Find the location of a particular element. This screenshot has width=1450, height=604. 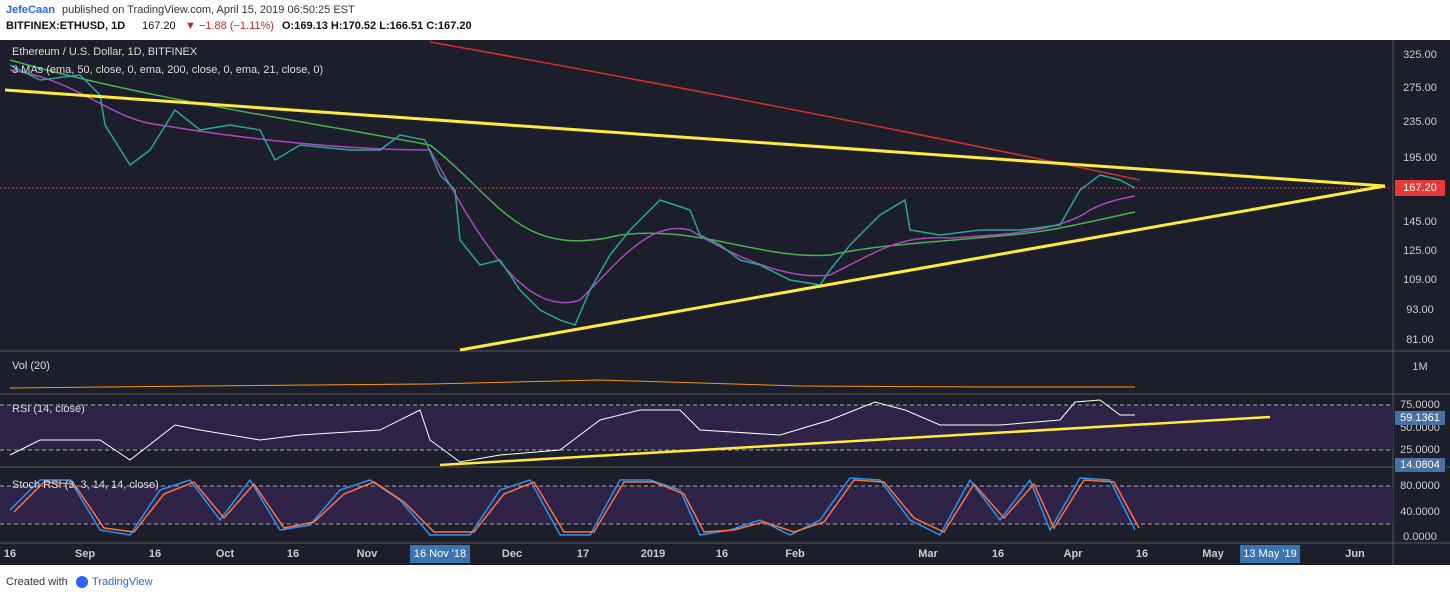

footer-brand: TradingView is located at coordinates (122, 582).